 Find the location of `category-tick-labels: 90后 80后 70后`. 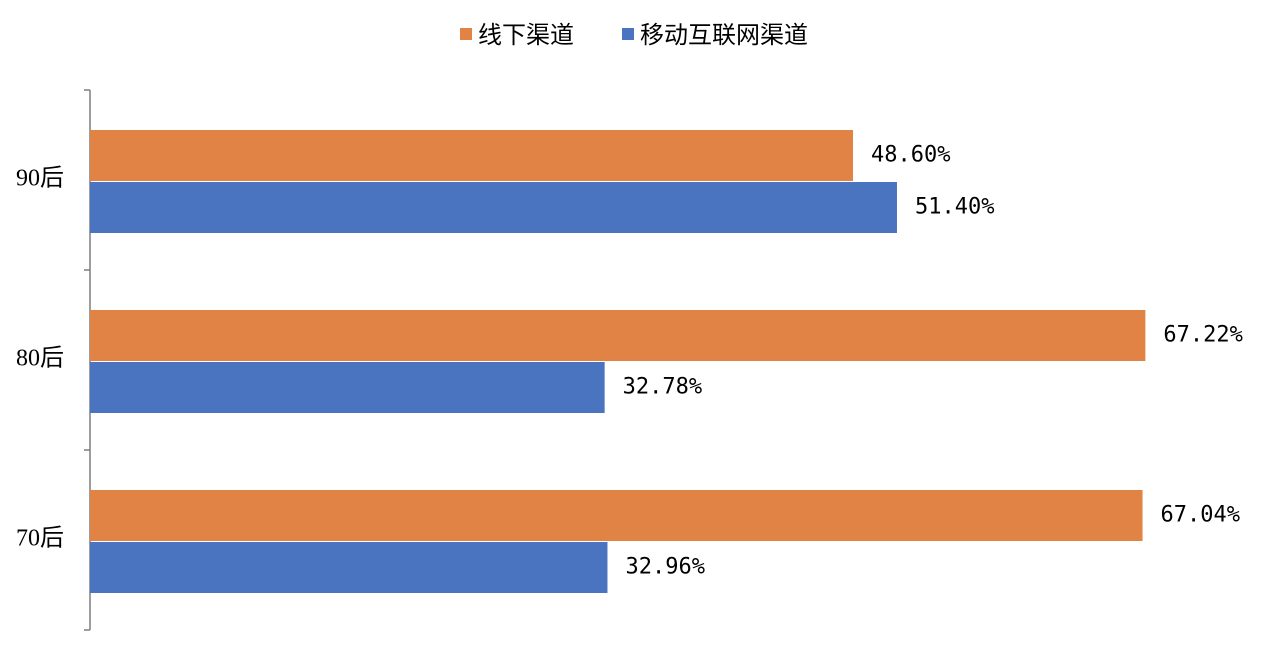

category-tick-labels: 90后 80后 70后 is located at coordinates (40, 358).